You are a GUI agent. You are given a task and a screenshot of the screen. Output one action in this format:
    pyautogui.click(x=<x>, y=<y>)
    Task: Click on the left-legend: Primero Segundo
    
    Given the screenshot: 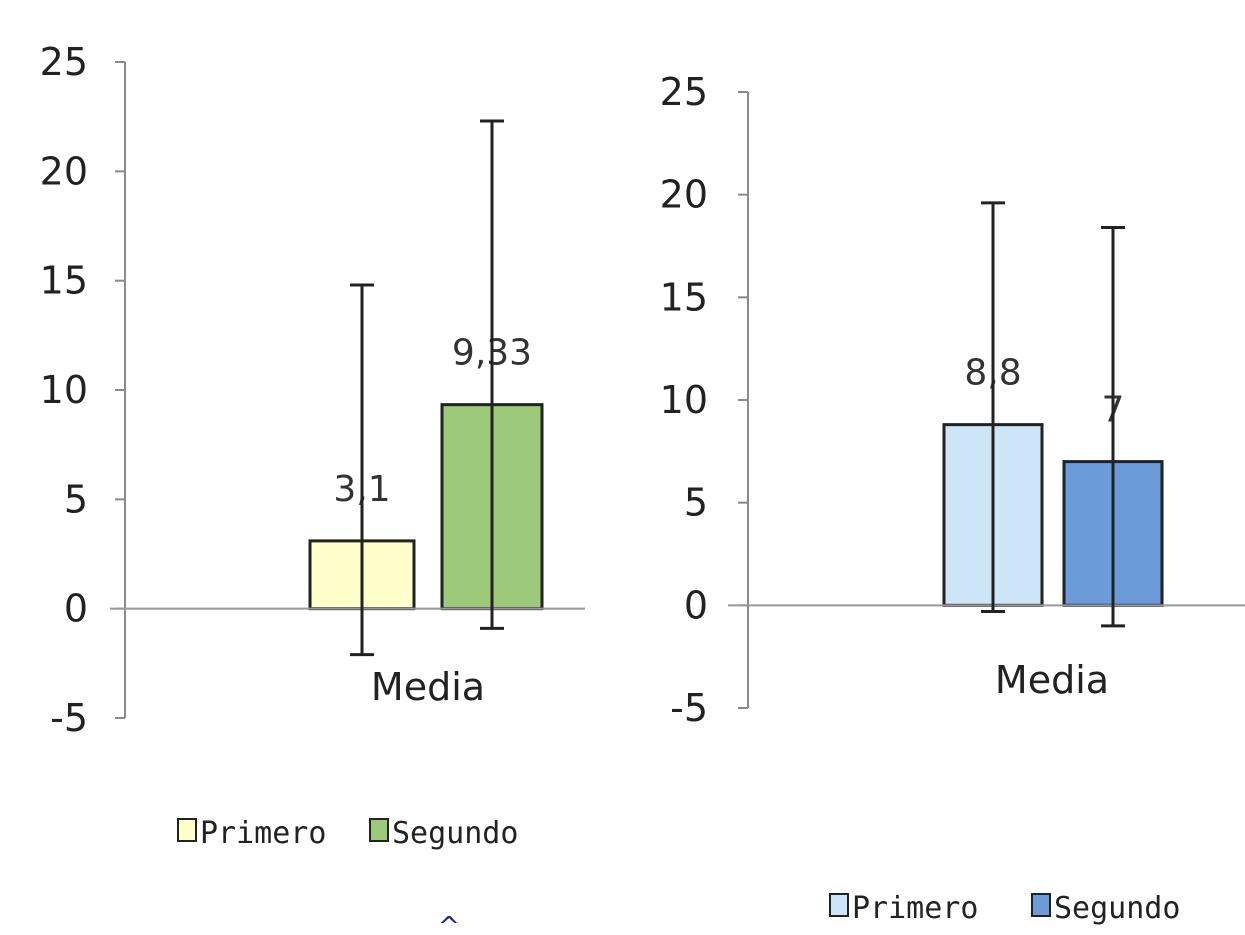 What is the action you would take?
    pyautogui.click(x=347, y=833)
    